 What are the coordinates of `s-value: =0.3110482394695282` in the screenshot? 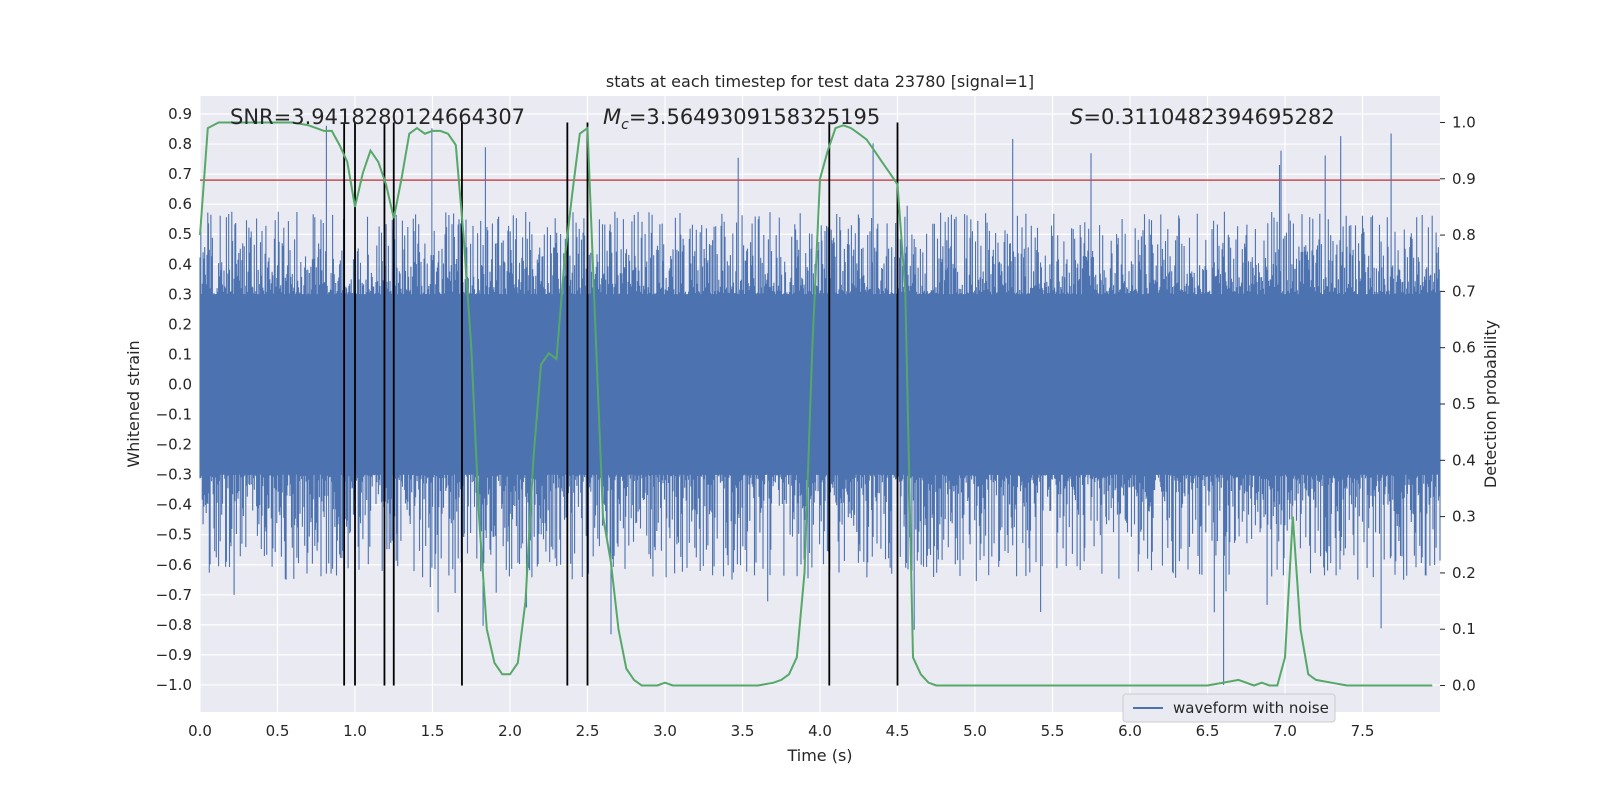 It's located at (1208, 117).